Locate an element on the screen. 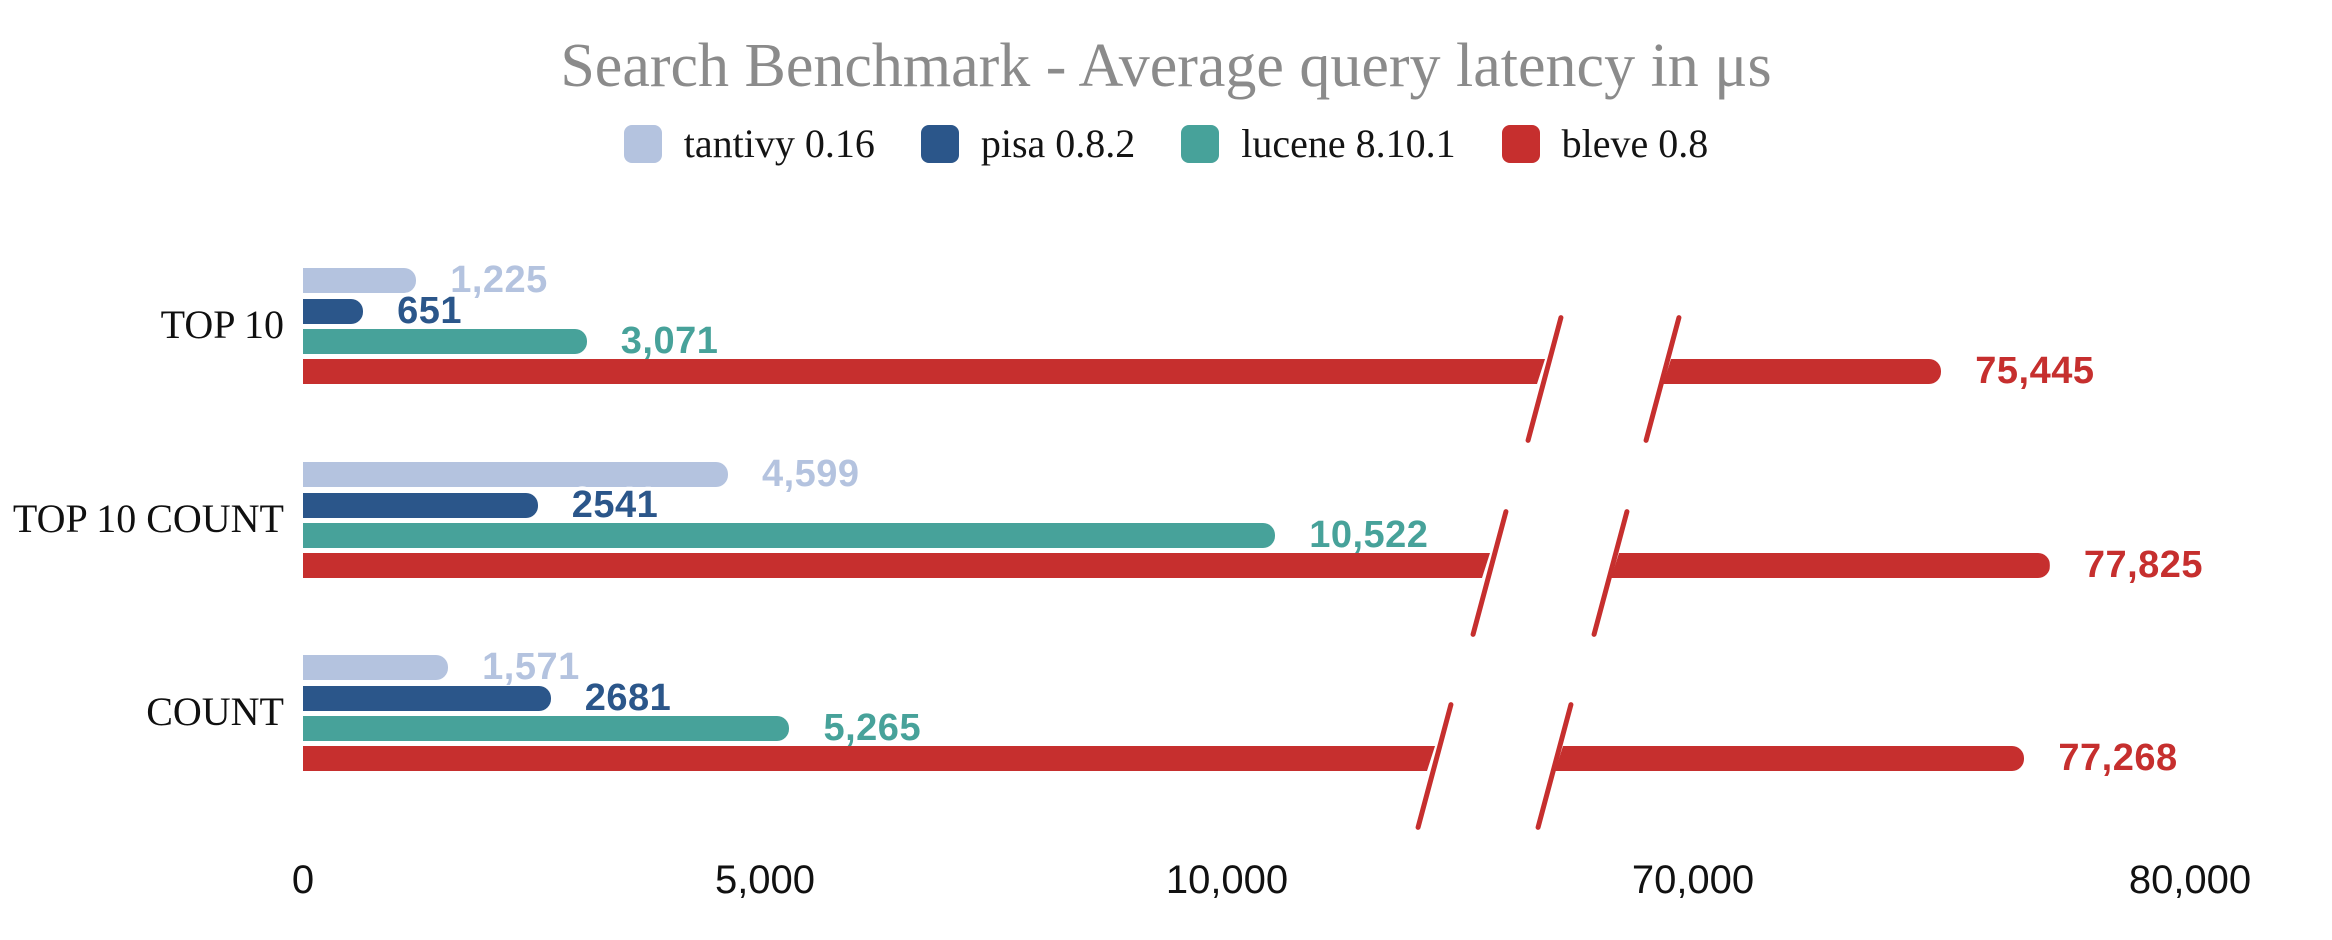 The height and width of the screenshot is (940, 2332). legend-item-bleve-0-8: bleve 0.8 is located at coordinates (1605, 143).